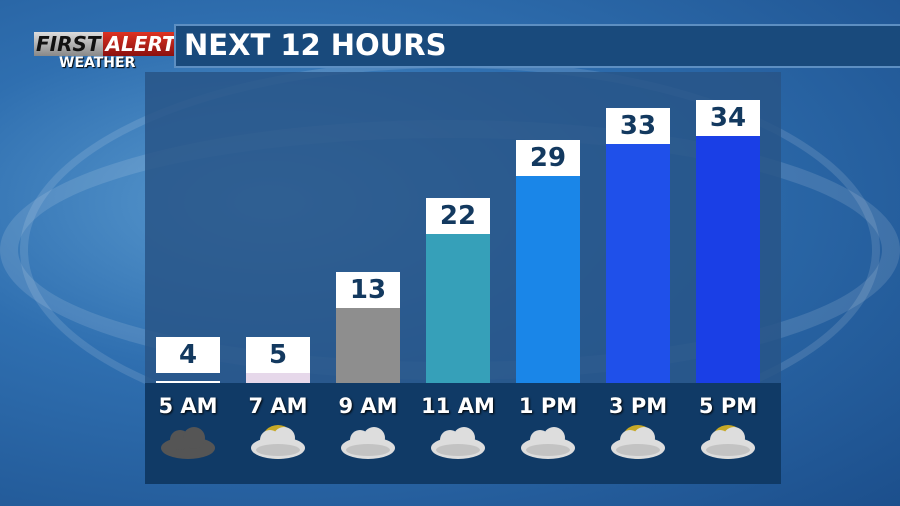 This screenshot has width=900, height=506. Describe the element at coordinates (548, 406) in the screenshot. I see `time-label: 1 PM` at that location.